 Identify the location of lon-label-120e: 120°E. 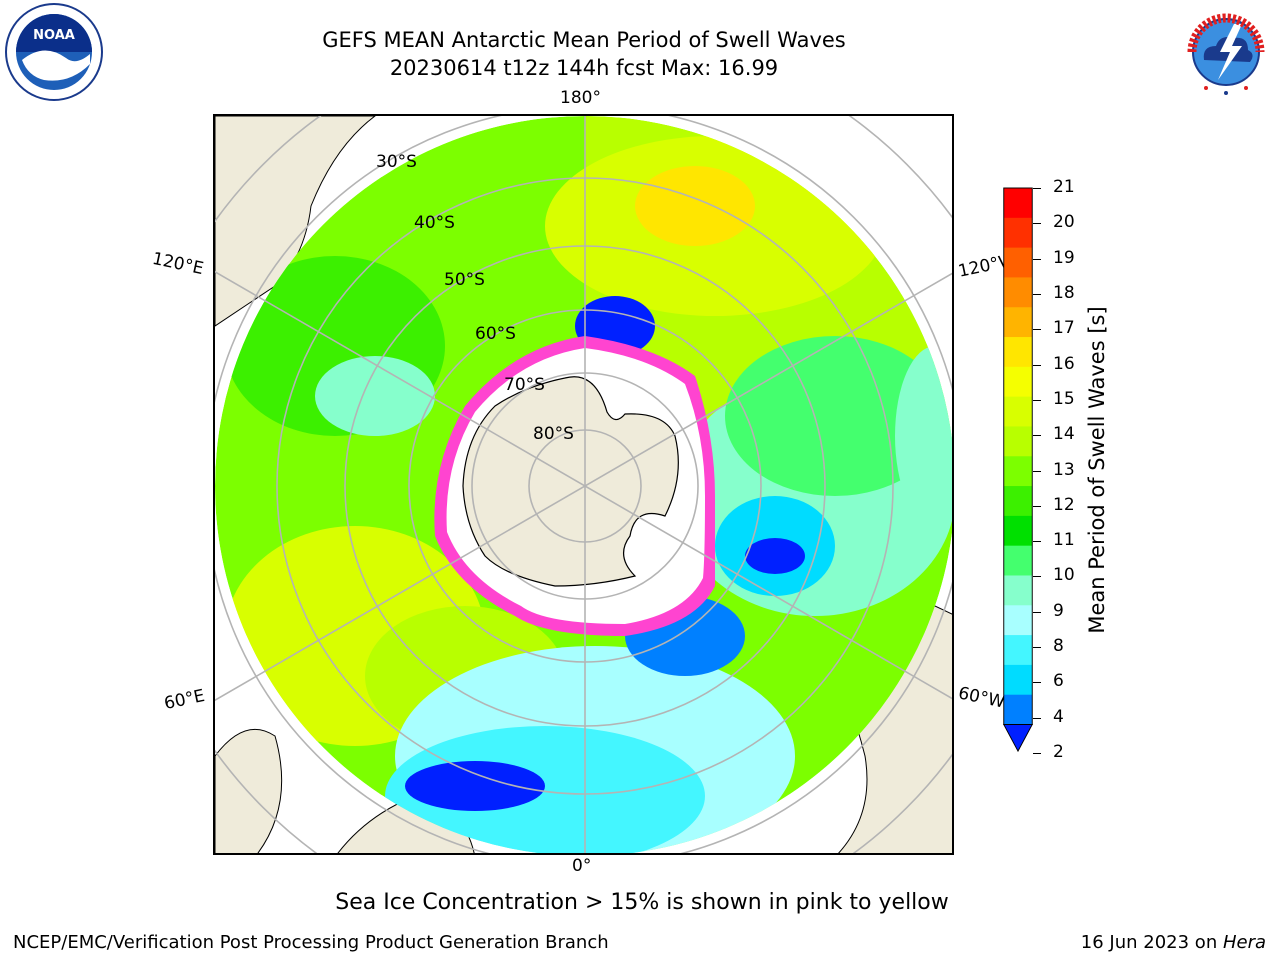
(178, 264).